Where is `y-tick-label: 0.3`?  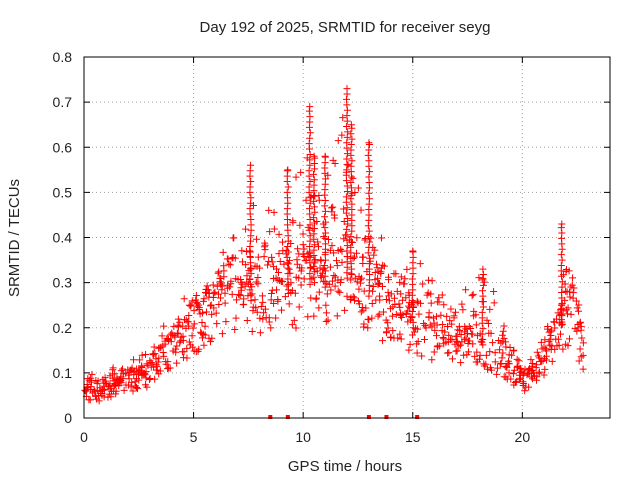
y-tick-label: 0.3 is located at coordinates (63, 283).